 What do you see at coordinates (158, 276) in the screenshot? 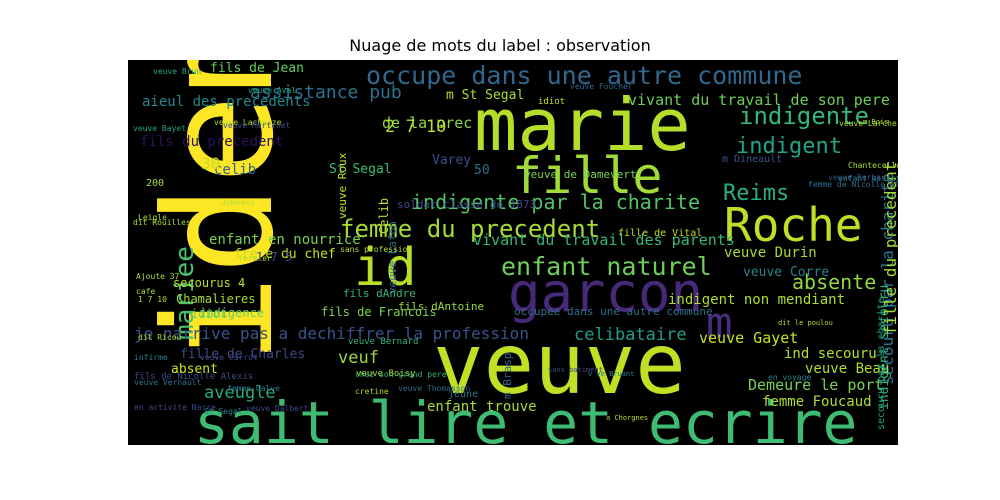
I see `cloud-word: Ajoute 37` at bounding box center [158, 276].